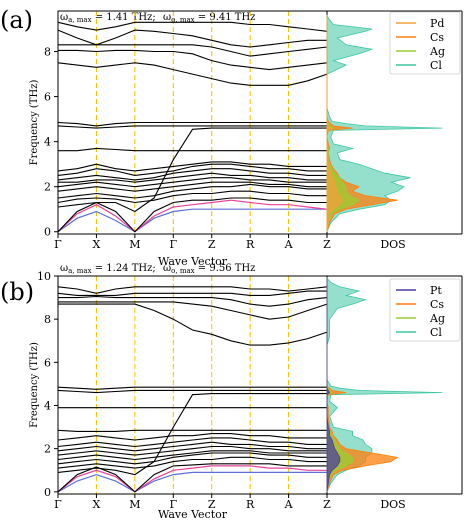 Image resolution: width=466 pixels, height=523 pixels. What do you see at coordinates (16, 20) in the screenshot?
I see `panel-label: (a)` at bounding box center [16, 20].